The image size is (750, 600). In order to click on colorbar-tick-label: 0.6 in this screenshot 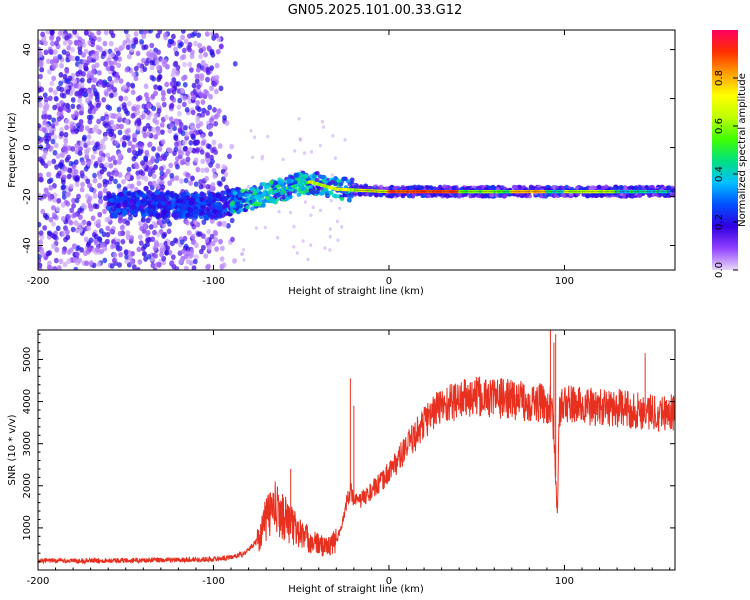, I will do `click(719, 126)`.